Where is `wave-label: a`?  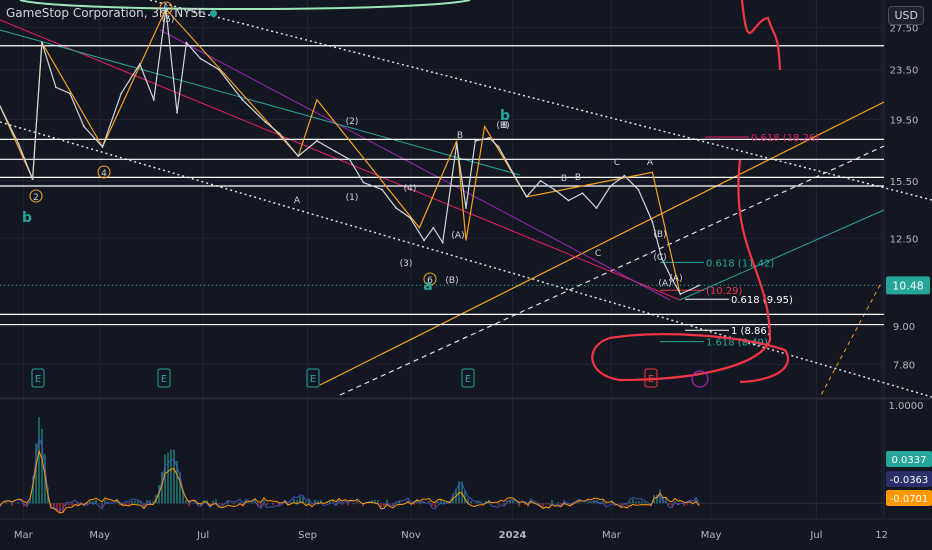 wave-label: a is located at coordinates (427, 286).